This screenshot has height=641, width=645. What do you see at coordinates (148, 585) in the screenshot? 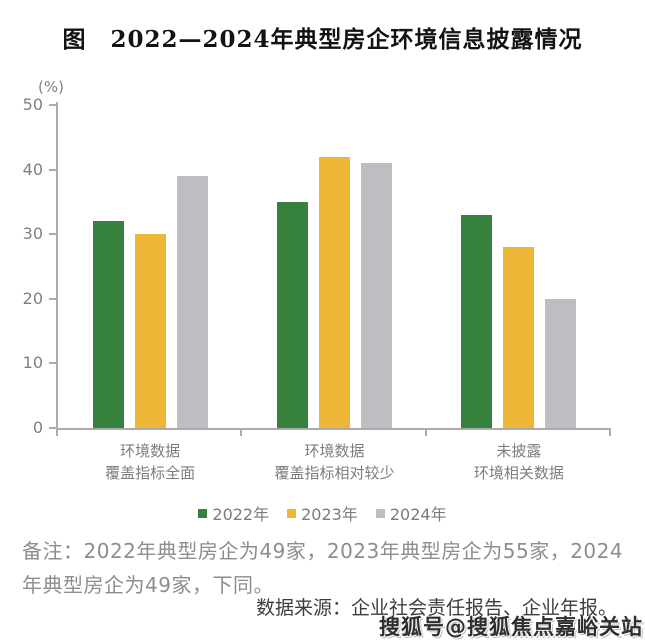
I see `note-line-2: 年典型房企为49家，下同。` at bounding box center [148, 585].